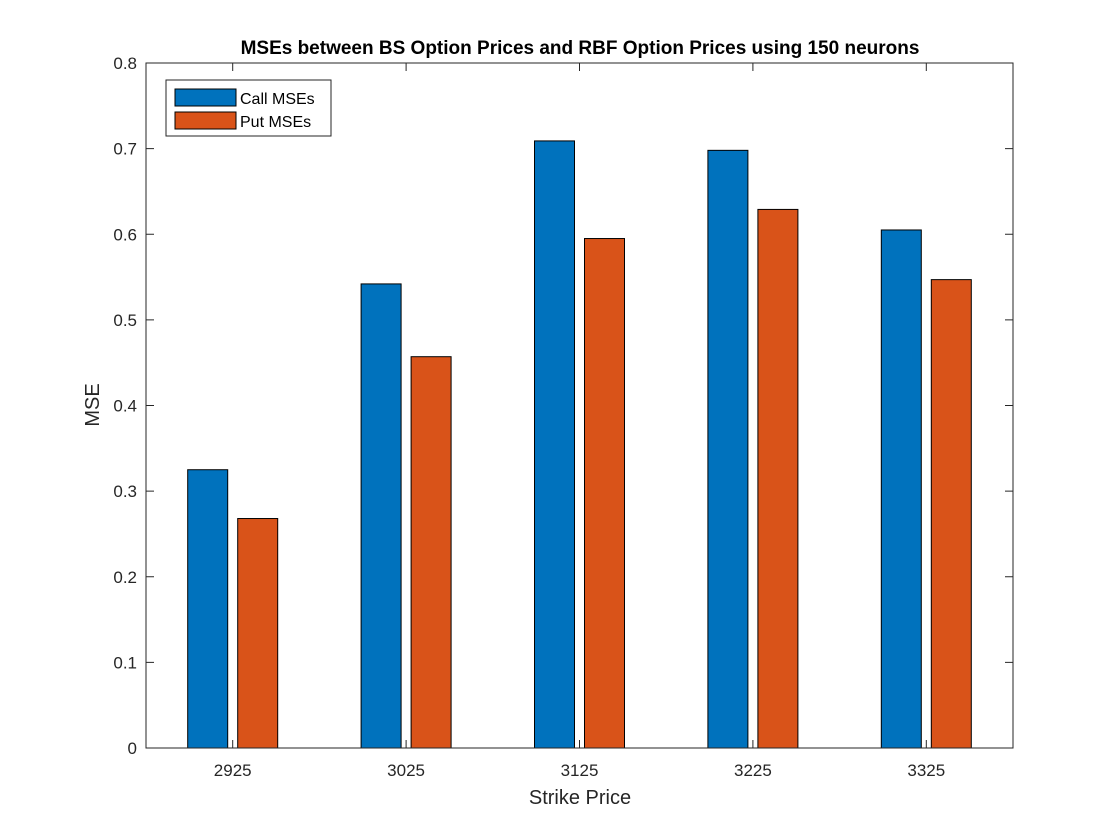 Image resolution: width=1120 pixels, height=840 pixels. I want to click on legend-label-put: Put MSEs, so click(275, 122).